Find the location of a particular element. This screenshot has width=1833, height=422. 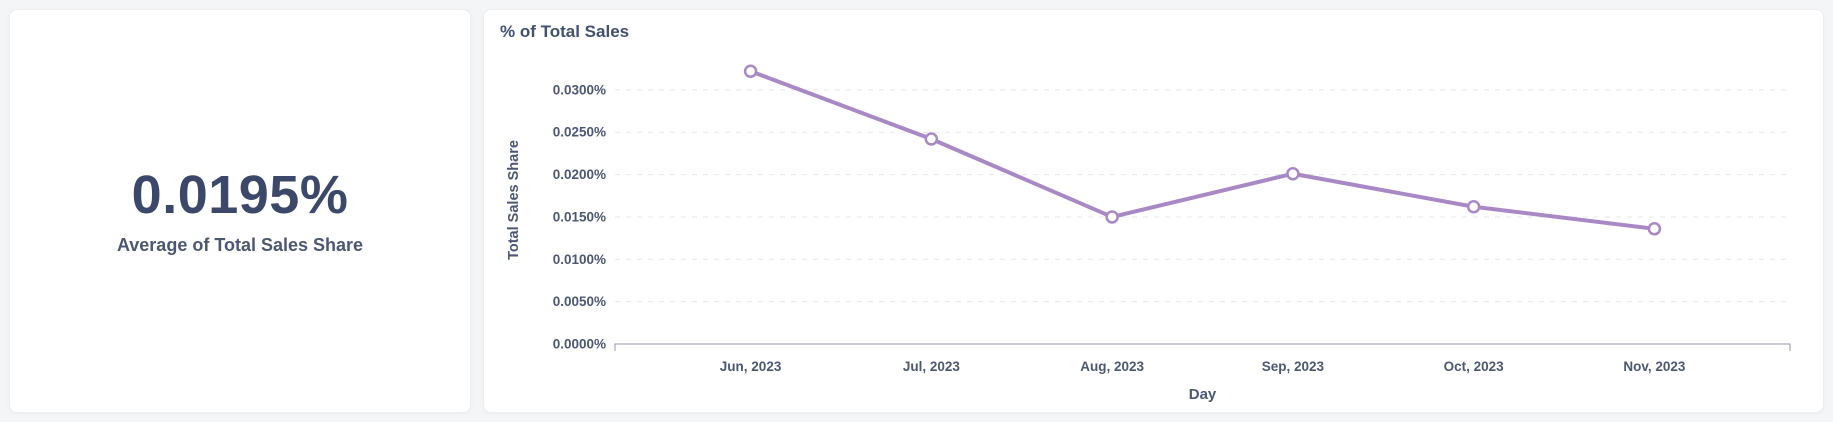

x-tick-label: Jul, 2023 is located at coordinates (932, 366).